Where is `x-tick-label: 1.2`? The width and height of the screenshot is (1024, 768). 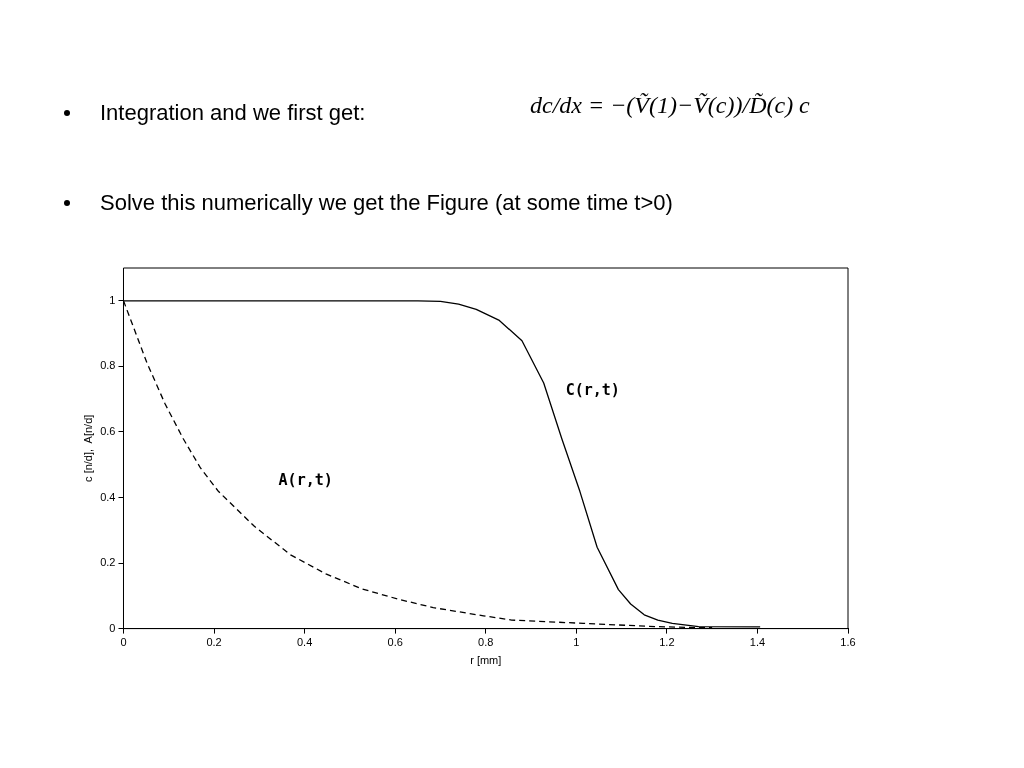
x-tick-label: 1.2 is located at coordinates (667, 642).